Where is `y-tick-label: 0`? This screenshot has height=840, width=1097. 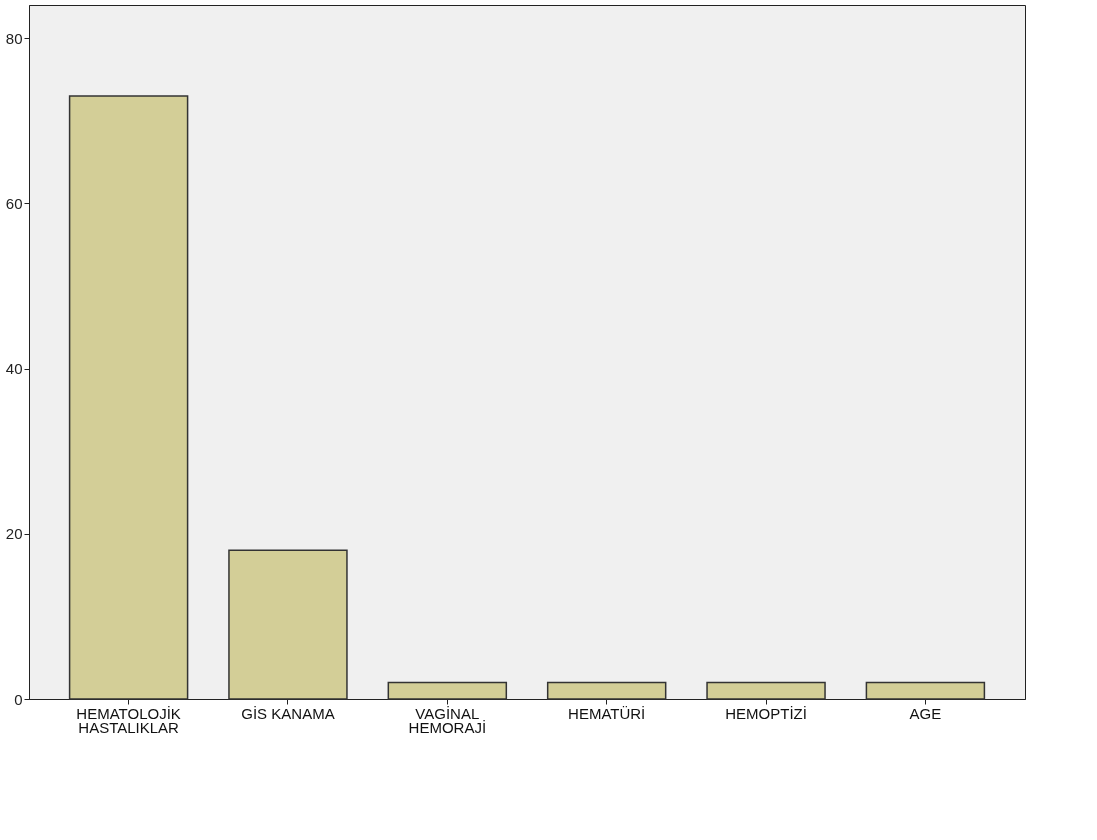
y-tick-label: 0 is located at coordinates (18, 699).